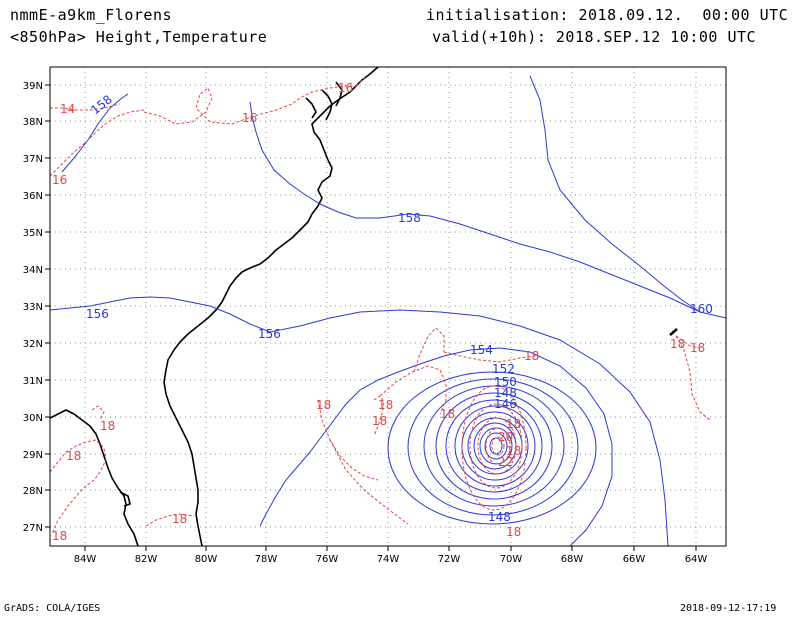 This screenshot has height=618, width=800. Describe the element at coordinates (146, 559) in the screenshot. I see `lon-label: 82W` at that location.